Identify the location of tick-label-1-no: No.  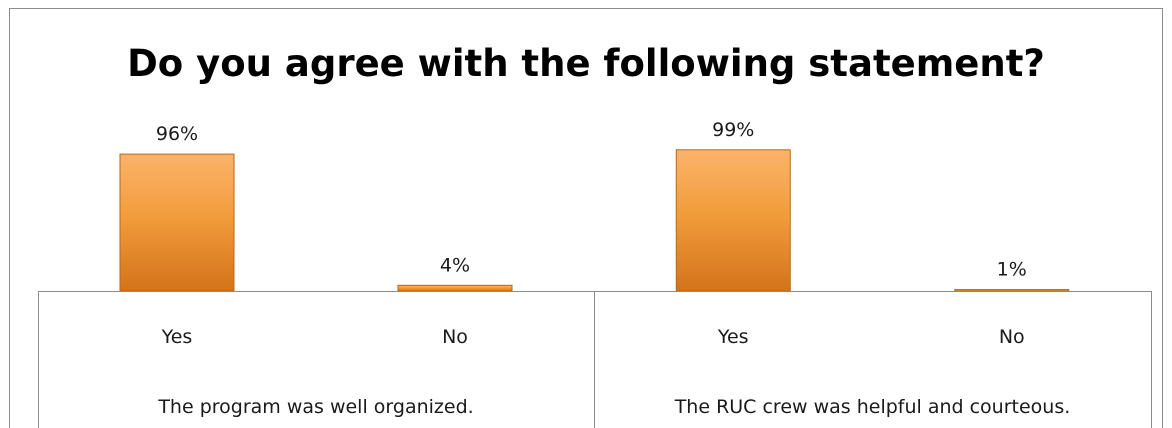
(455, 337).